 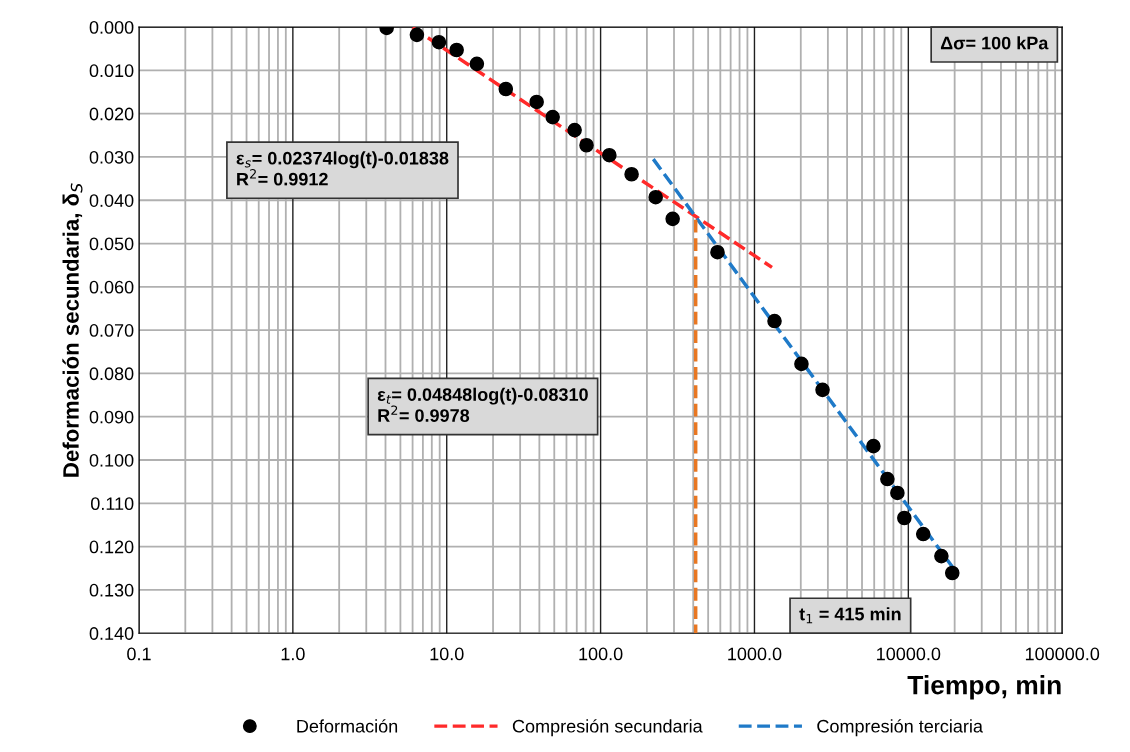 What do you see at coordinates (111, 157) in the screenshot?
I see `y-tick-label: 0.030` at bounding box center [111, 157].